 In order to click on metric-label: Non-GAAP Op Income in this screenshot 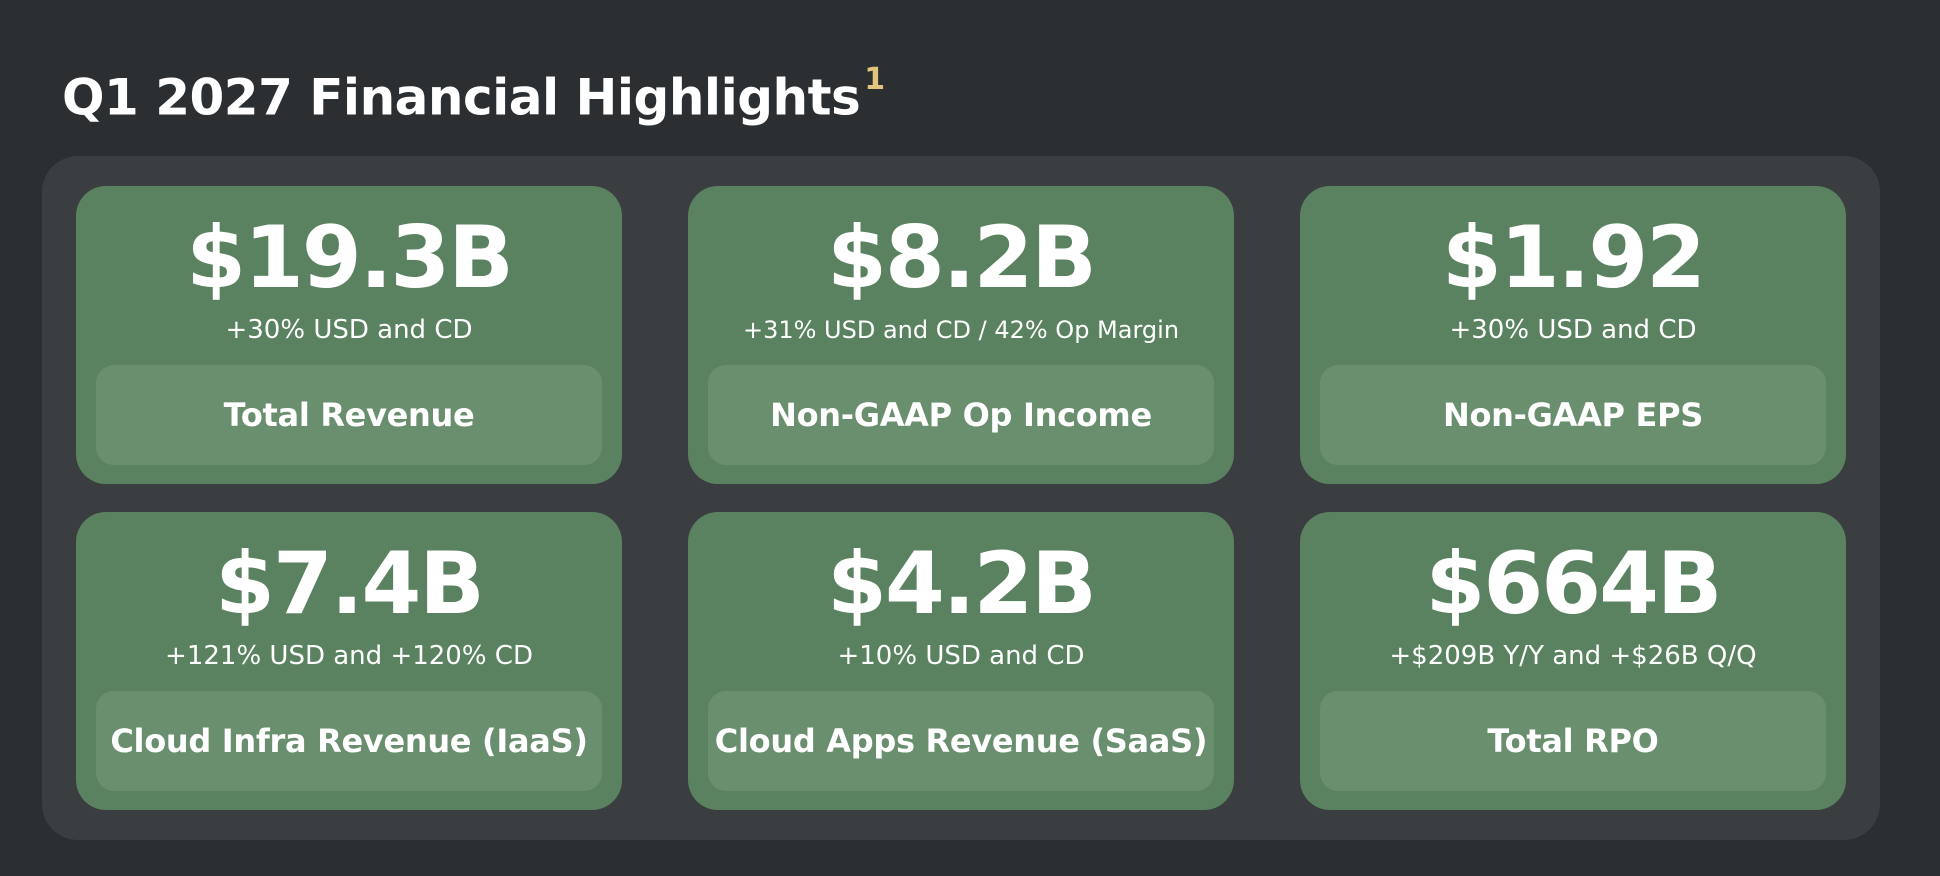, I will do `click(961, 415)`.